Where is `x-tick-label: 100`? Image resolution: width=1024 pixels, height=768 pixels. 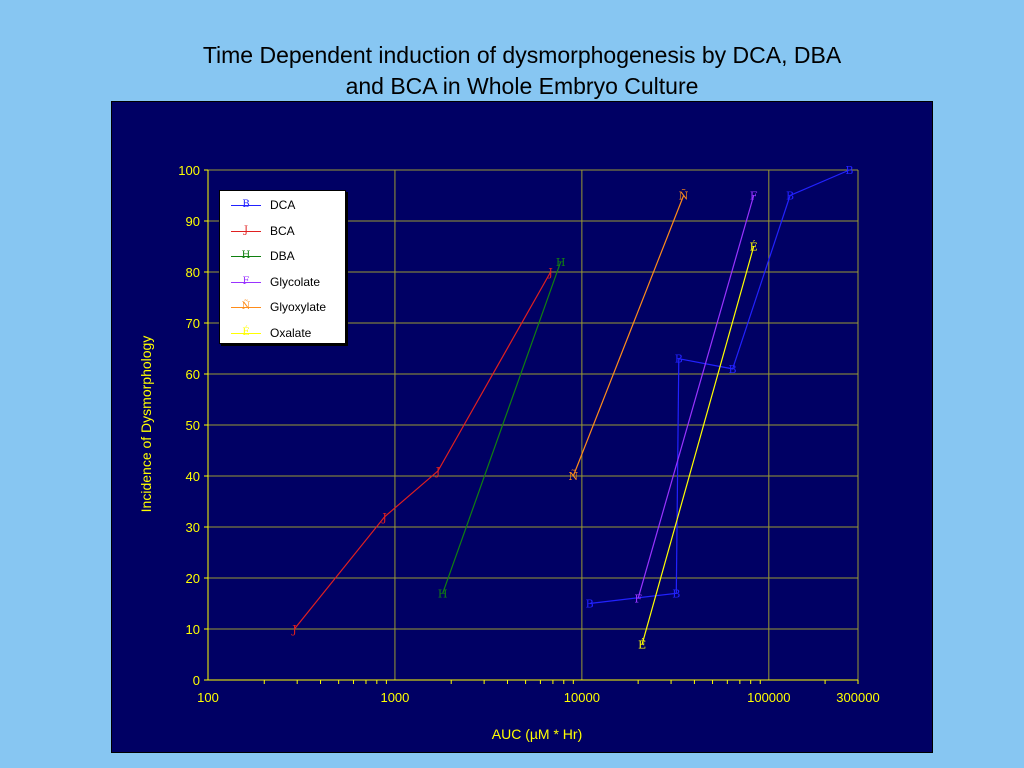
x-tick-label: 100 is located at coordinates (208, 697).